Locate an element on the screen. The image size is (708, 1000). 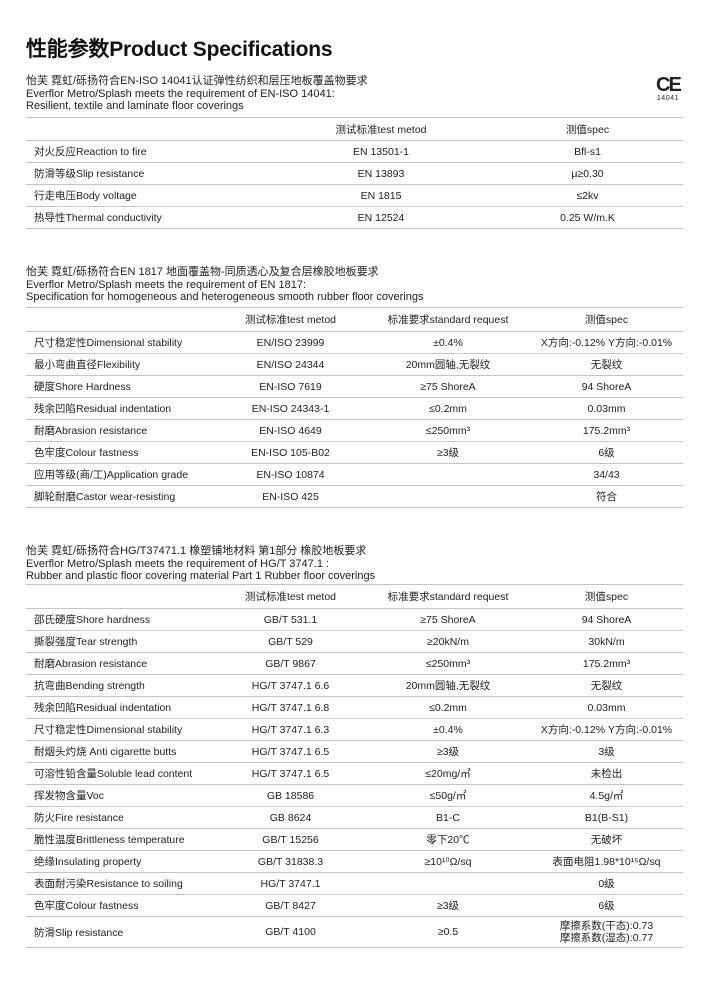
table-header-row: 测试标准test metod 测值spec is located at coordinates (354, 129).